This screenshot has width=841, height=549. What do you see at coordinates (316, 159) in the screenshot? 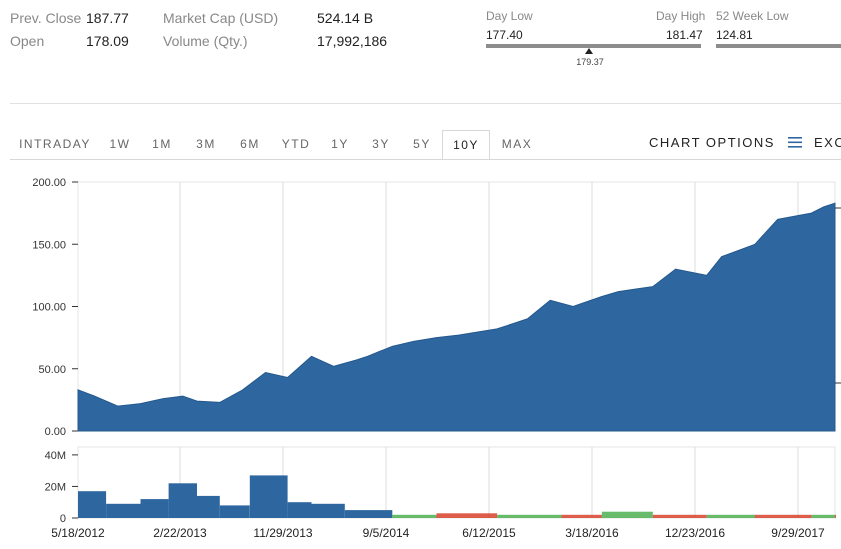
I see `tabs-baseline` at bounding box center [316, 159].